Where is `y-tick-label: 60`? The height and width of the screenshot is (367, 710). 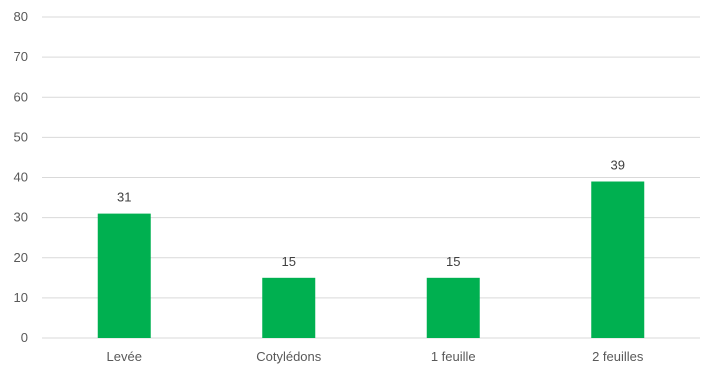 y-tick-label: 60 is located at coordinates (21, 96).